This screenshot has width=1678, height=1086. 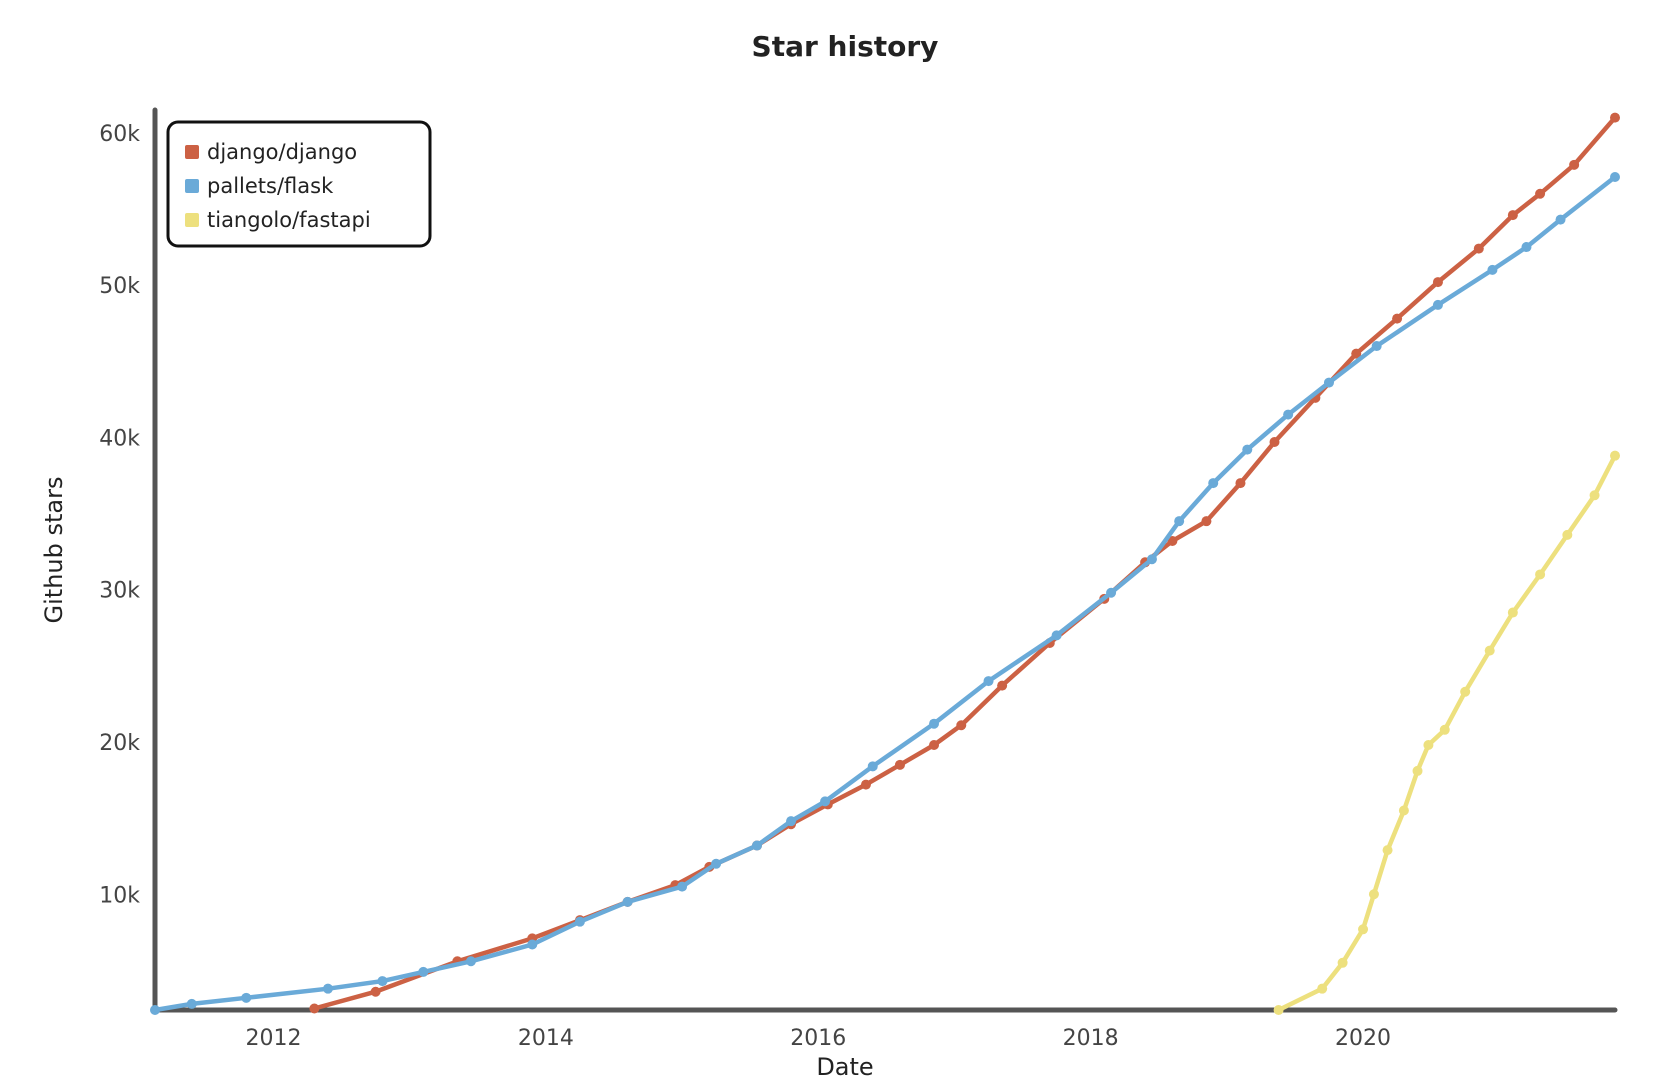 What do you see at coordinates (119, 134) in the screenshot?
I see `y-tick-label: 60k` at bounding box center [119, 134].